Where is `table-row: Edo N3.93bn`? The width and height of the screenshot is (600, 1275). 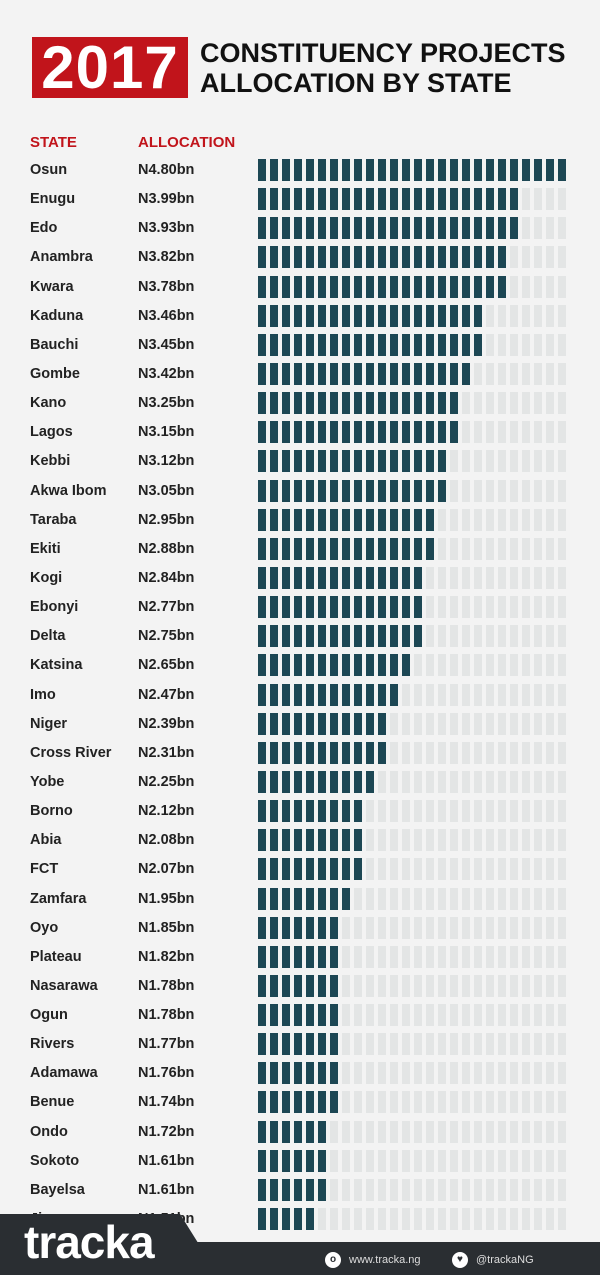 table-row: Edo N3.93bn is located at coordinates (300, 228).